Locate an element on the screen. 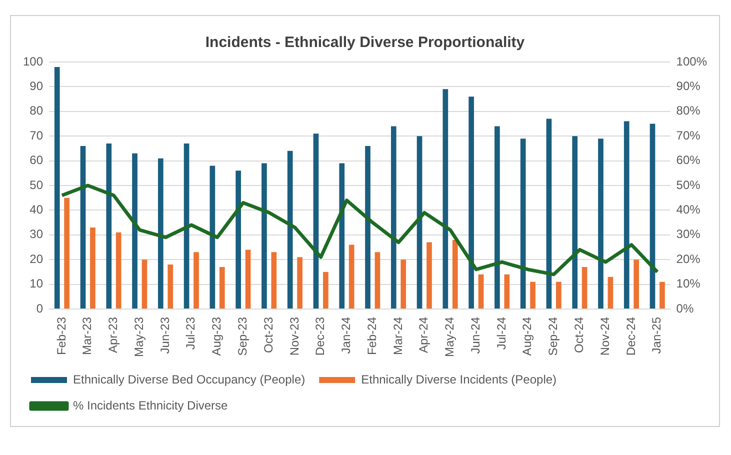 This screenshot has height=455, width=731. y-tick-label: 40 is located at coordinates (37, 209).